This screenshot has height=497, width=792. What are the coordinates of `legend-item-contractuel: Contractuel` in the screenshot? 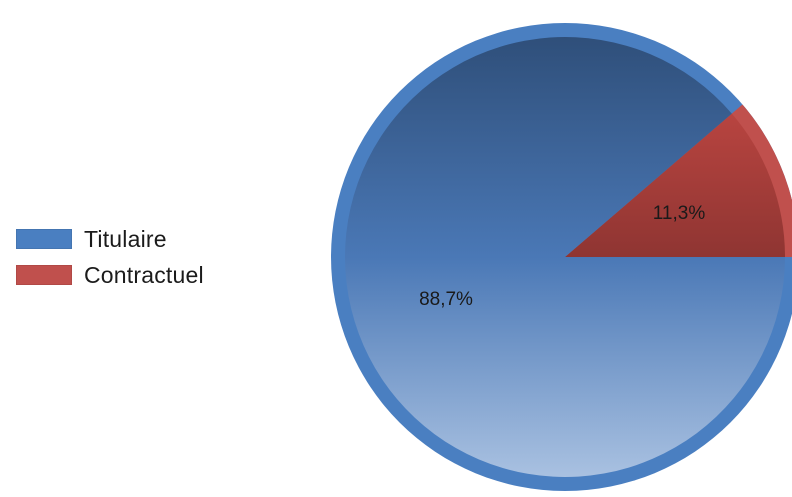 It's located at (110, 275).